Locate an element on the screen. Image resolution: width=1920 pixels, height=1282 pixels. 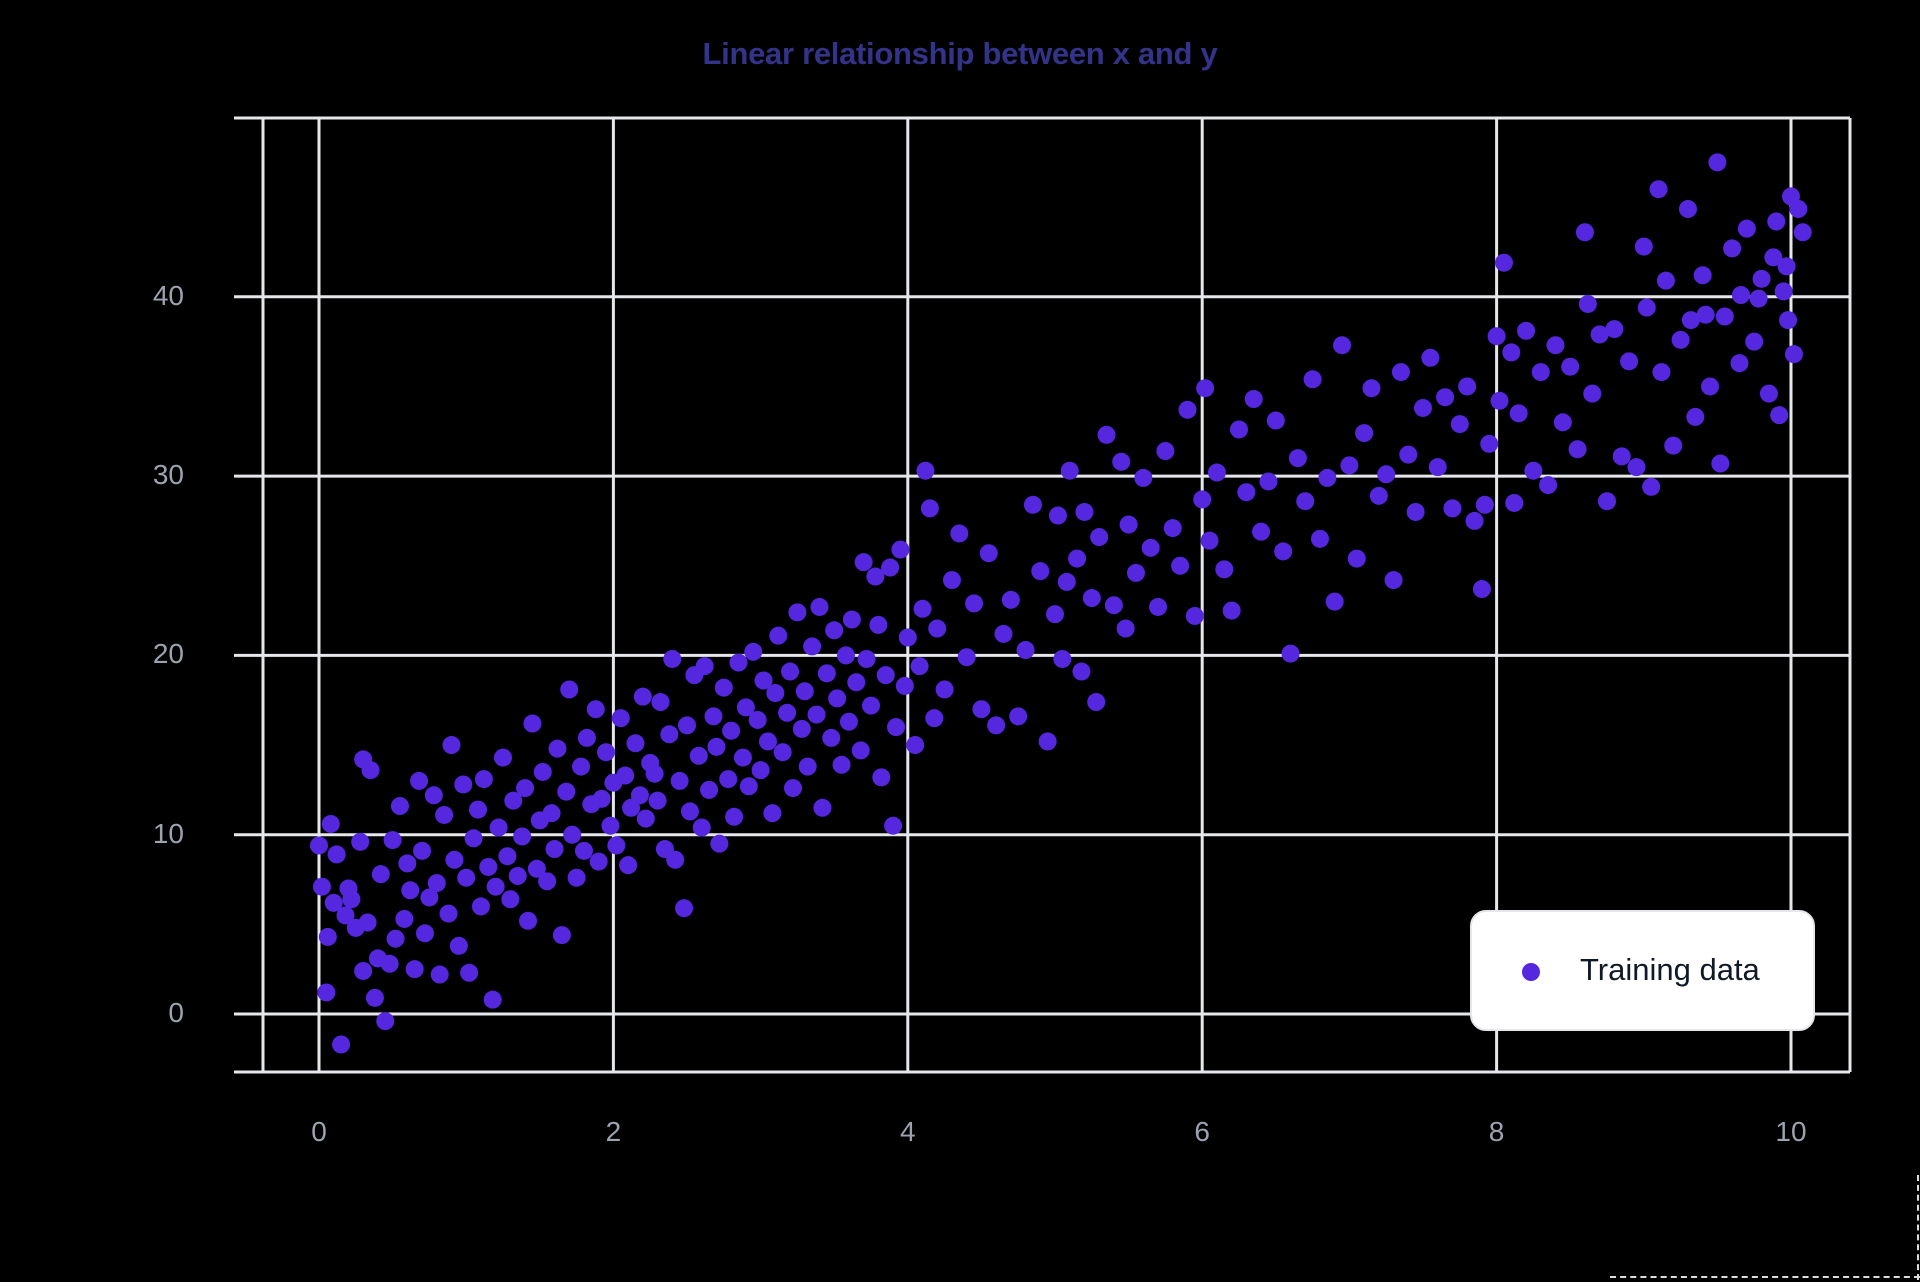
x-tick-label: 10 is located at coordinates (1791, 1131).